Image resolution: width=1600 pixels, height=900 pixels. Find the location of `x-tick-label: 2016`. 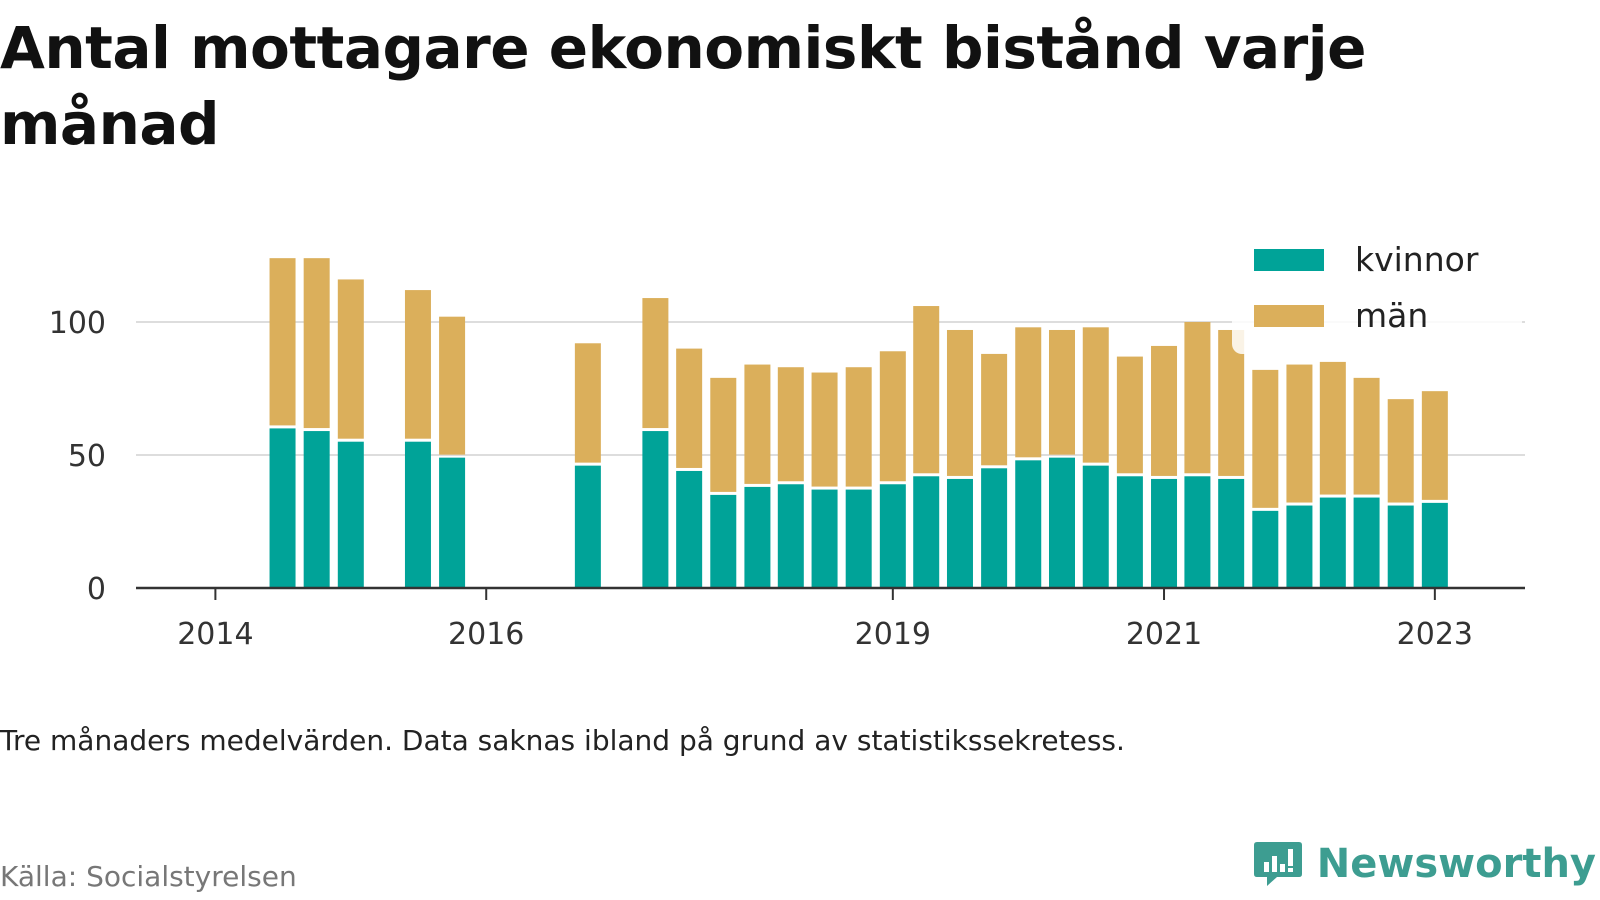

x-tick-label: 2016 is located at coordinates (486, 634).